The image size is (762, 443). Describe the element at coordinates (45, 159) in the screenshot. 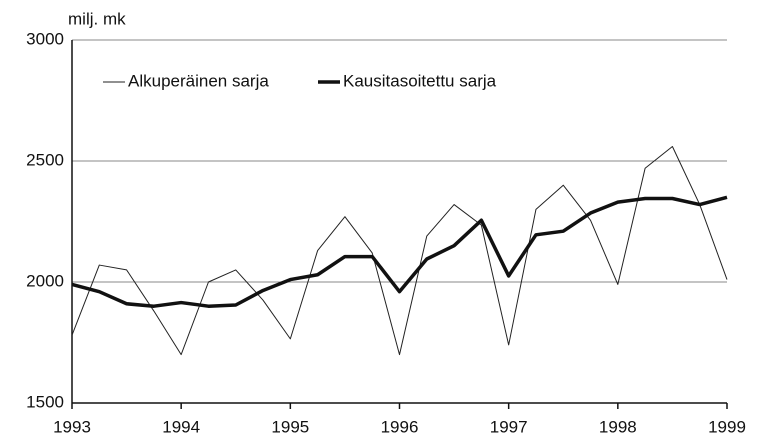

I see `y-tick-label: 2500` at that location.